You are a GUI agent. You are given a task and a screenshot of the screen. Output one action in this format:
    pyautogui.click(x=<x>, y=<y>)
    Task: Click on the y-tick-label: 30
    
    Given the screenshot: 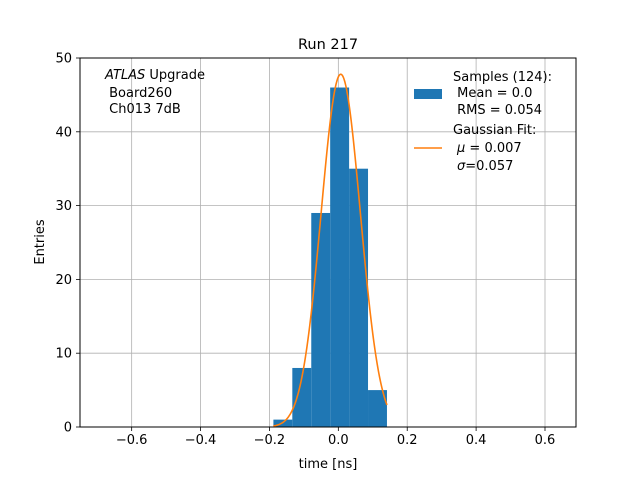 What is the action you would take?
    pyautogui.click(x=63, y=206)
    